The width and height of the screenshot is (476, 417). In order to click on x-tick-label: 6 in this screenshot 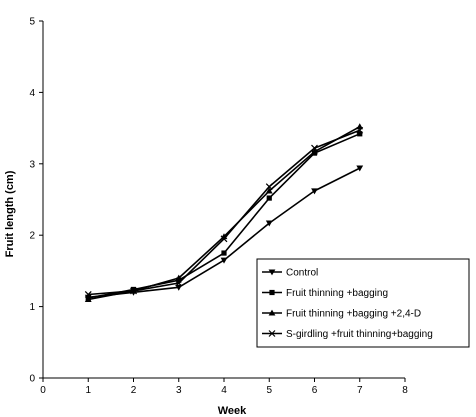, I will do `click(315, 390)`.